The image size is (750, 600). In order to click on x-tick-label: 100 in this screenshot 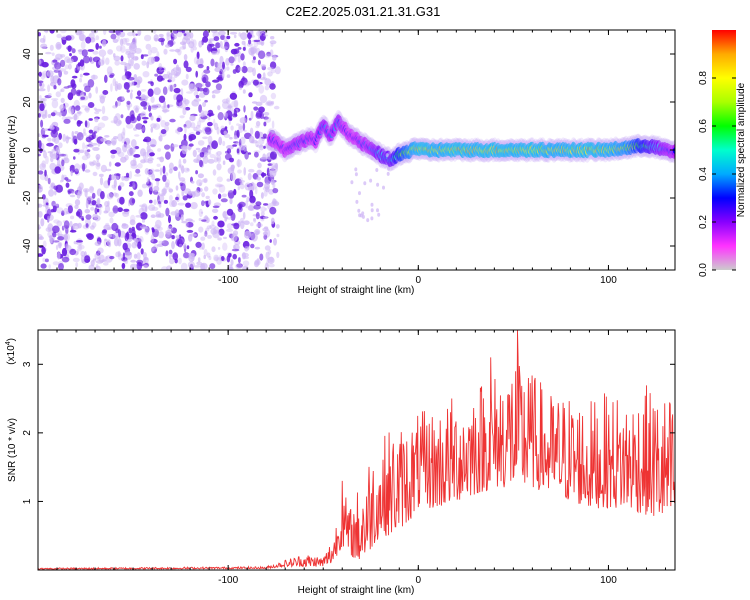, I will do `click(608, 580)`.